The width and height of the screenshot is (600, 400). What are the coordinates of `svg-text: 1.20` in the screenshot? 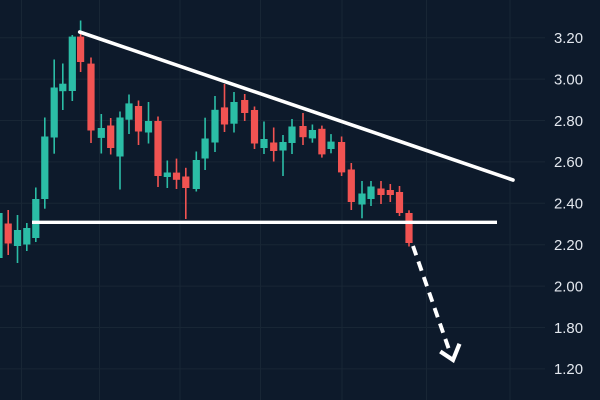 It's located at (568, 370).